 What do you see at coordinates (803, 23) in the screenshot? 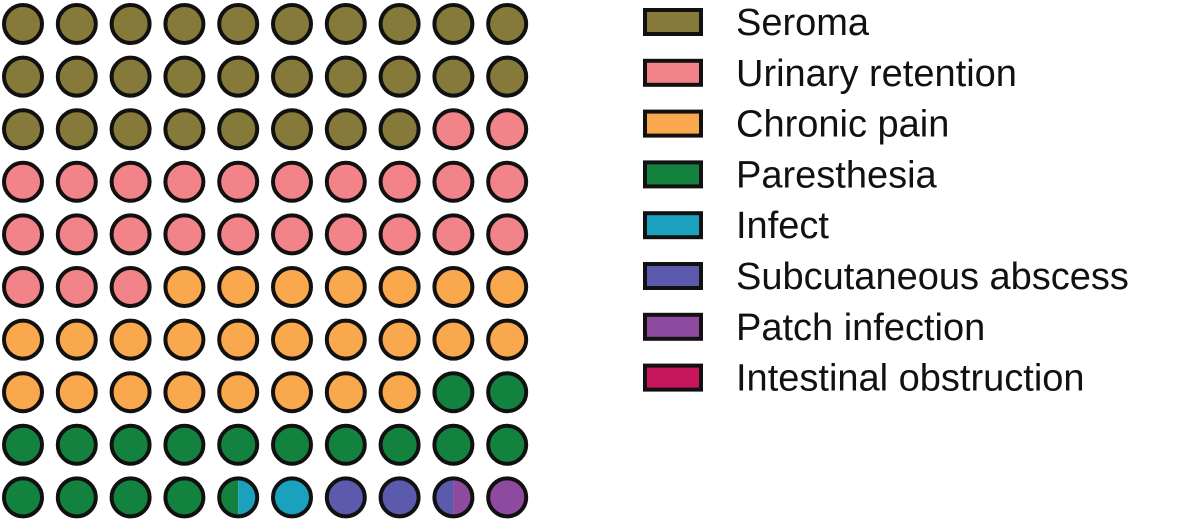
I see `legend-label: Seroma` at bounding box center [803, 23].